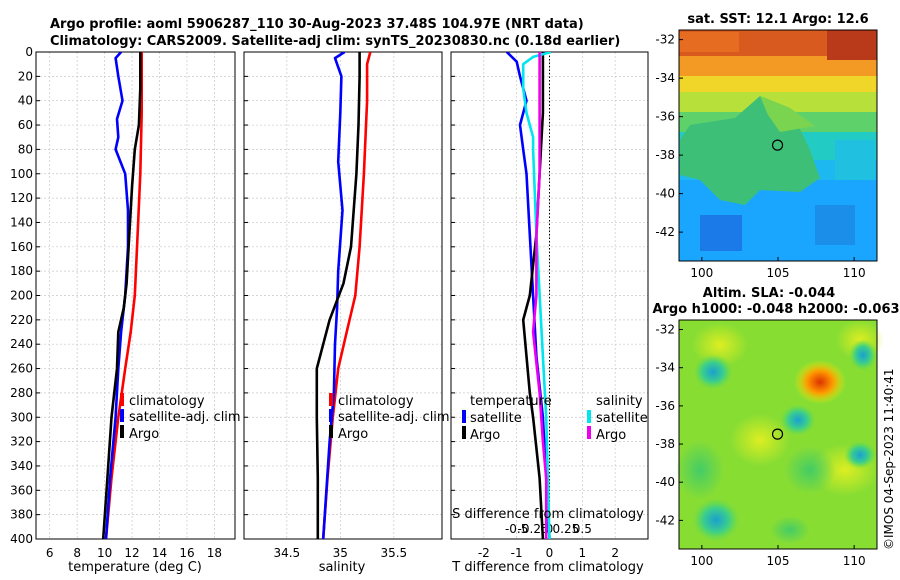  I want to click on sla-lon-ticks: 100 105 110, so click(778, 556).